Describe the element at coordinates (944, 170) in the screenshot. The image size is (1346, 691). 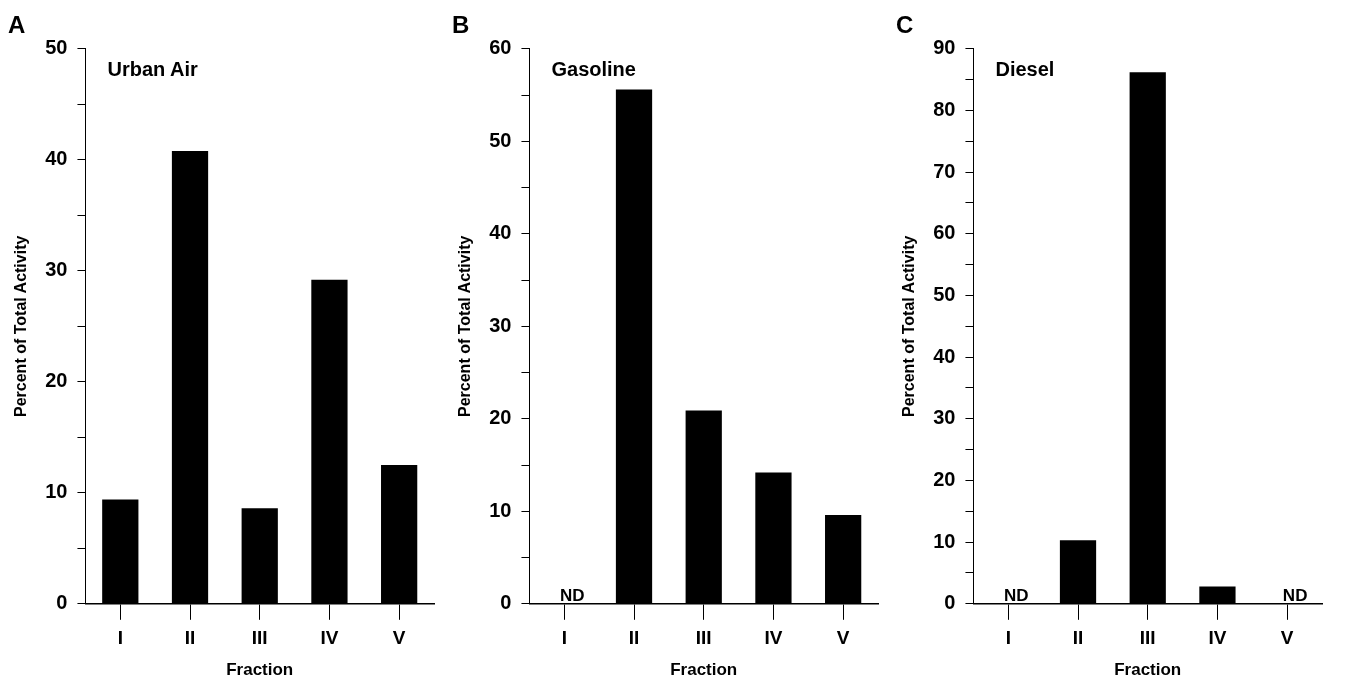
I see `y-tick-label: 70` at that location.